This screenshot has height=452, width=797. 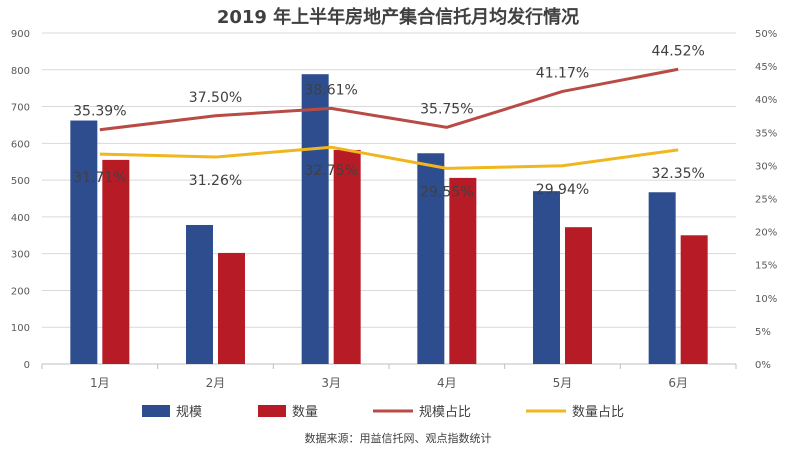 I want to click on right-tick-label: 30%, so click(x=766, y=166).